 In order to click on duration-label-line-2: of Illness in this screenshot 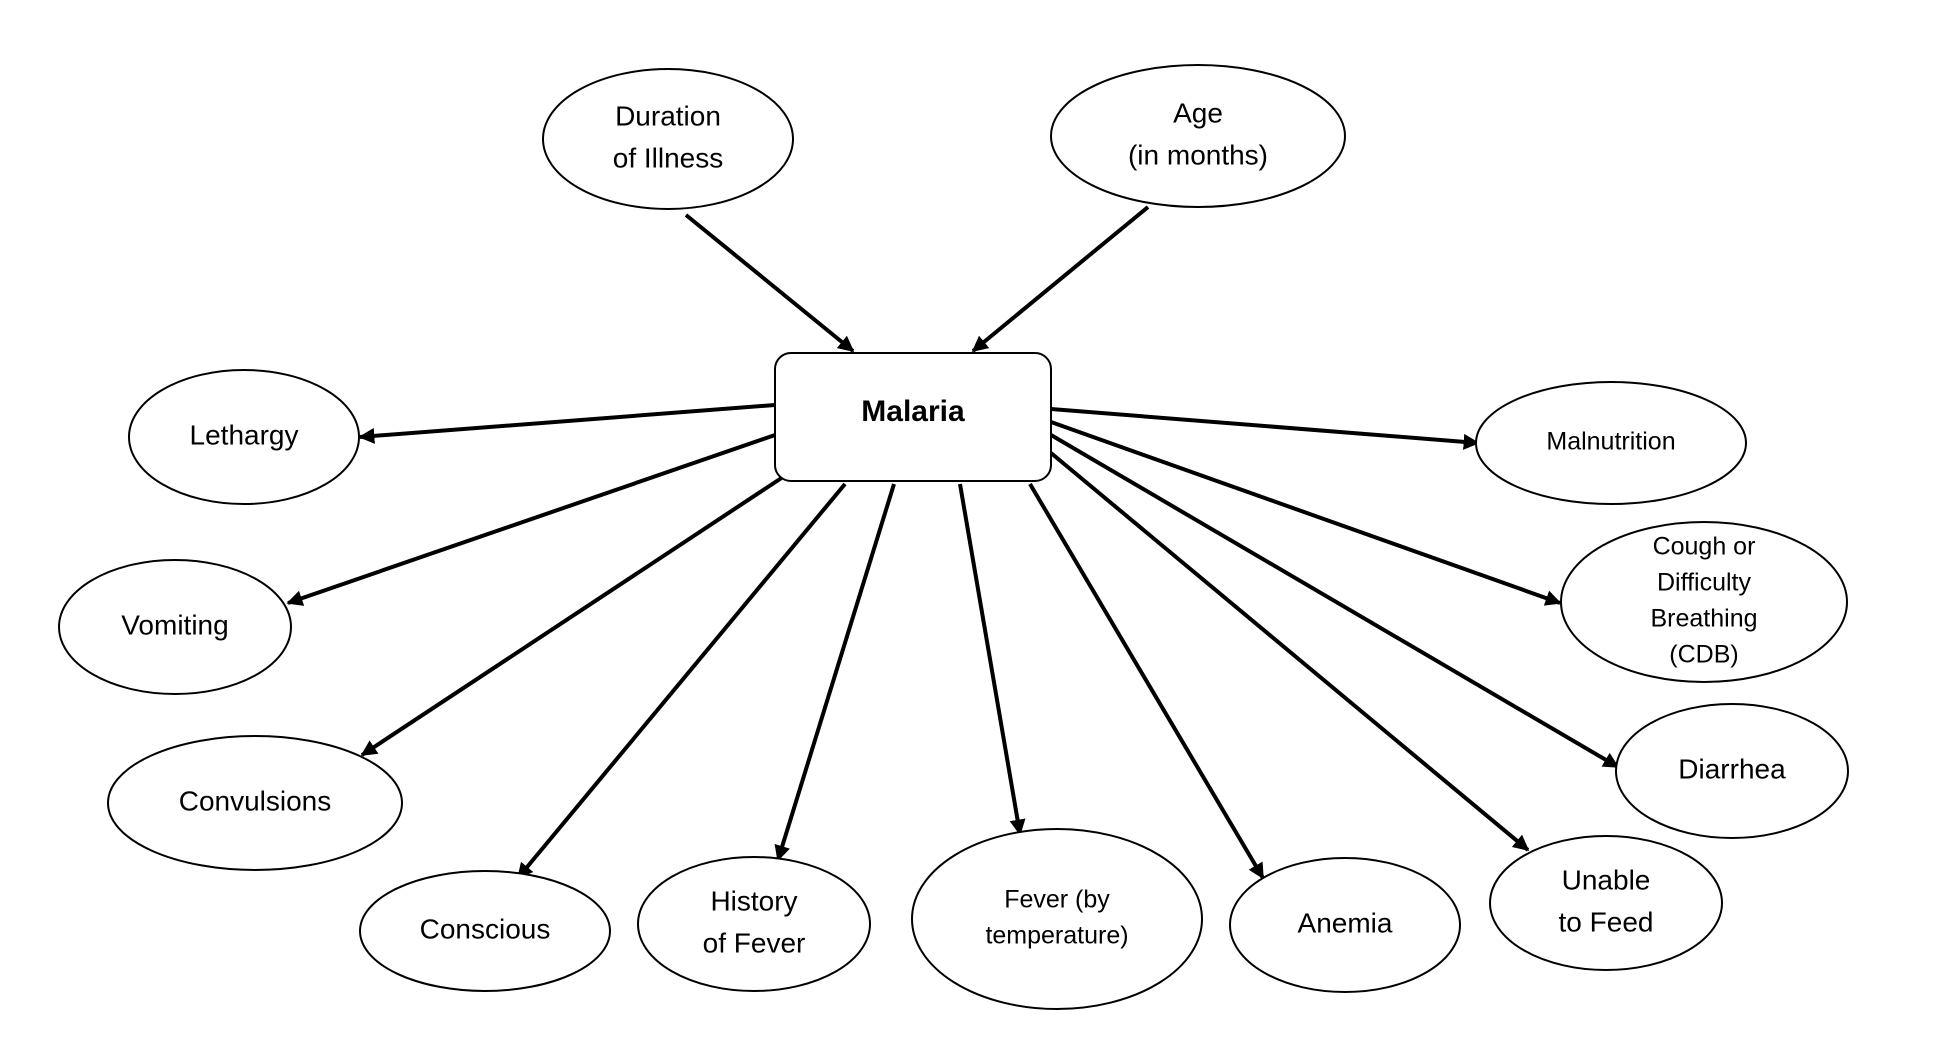, I will do `click(668, 157)`.